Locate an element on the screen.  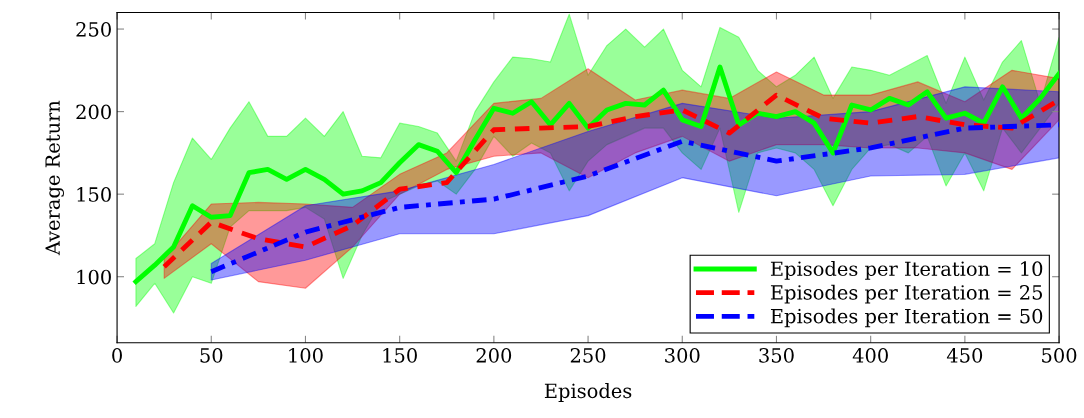
x-tick-label: 0 is located at coordinates (117, 355).